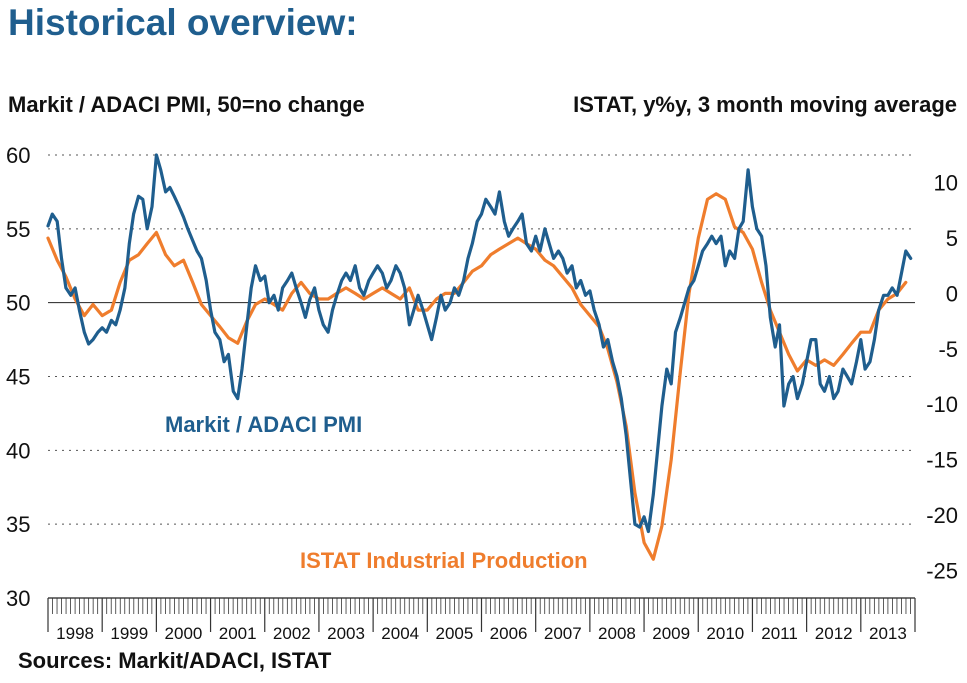 The image size is (967, 683). I want to click on x-tick-label: 2001, so click(238, 633).